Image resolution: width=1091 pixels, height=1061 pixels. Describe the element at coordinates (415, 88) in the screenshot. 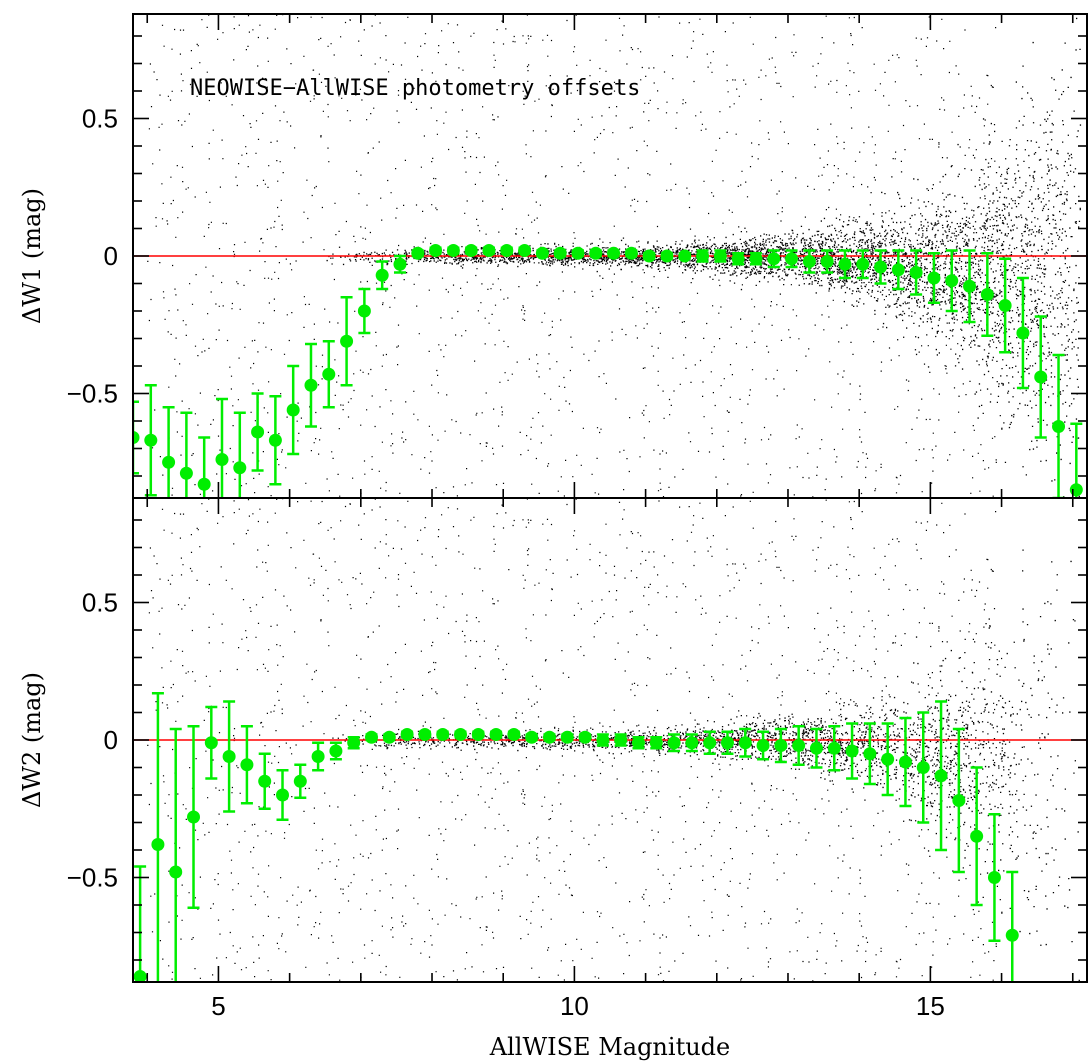

I see `panel-title: NEOWISE−AllWISE photometry offsets` at that location.